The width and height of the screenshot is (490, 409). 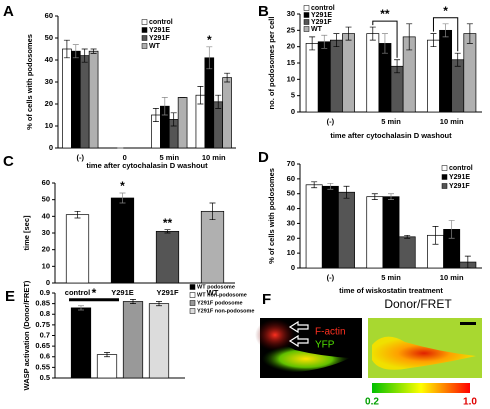 I want to click on y-axis-label: % of cells with podosomes, so click(x=29, y=82).